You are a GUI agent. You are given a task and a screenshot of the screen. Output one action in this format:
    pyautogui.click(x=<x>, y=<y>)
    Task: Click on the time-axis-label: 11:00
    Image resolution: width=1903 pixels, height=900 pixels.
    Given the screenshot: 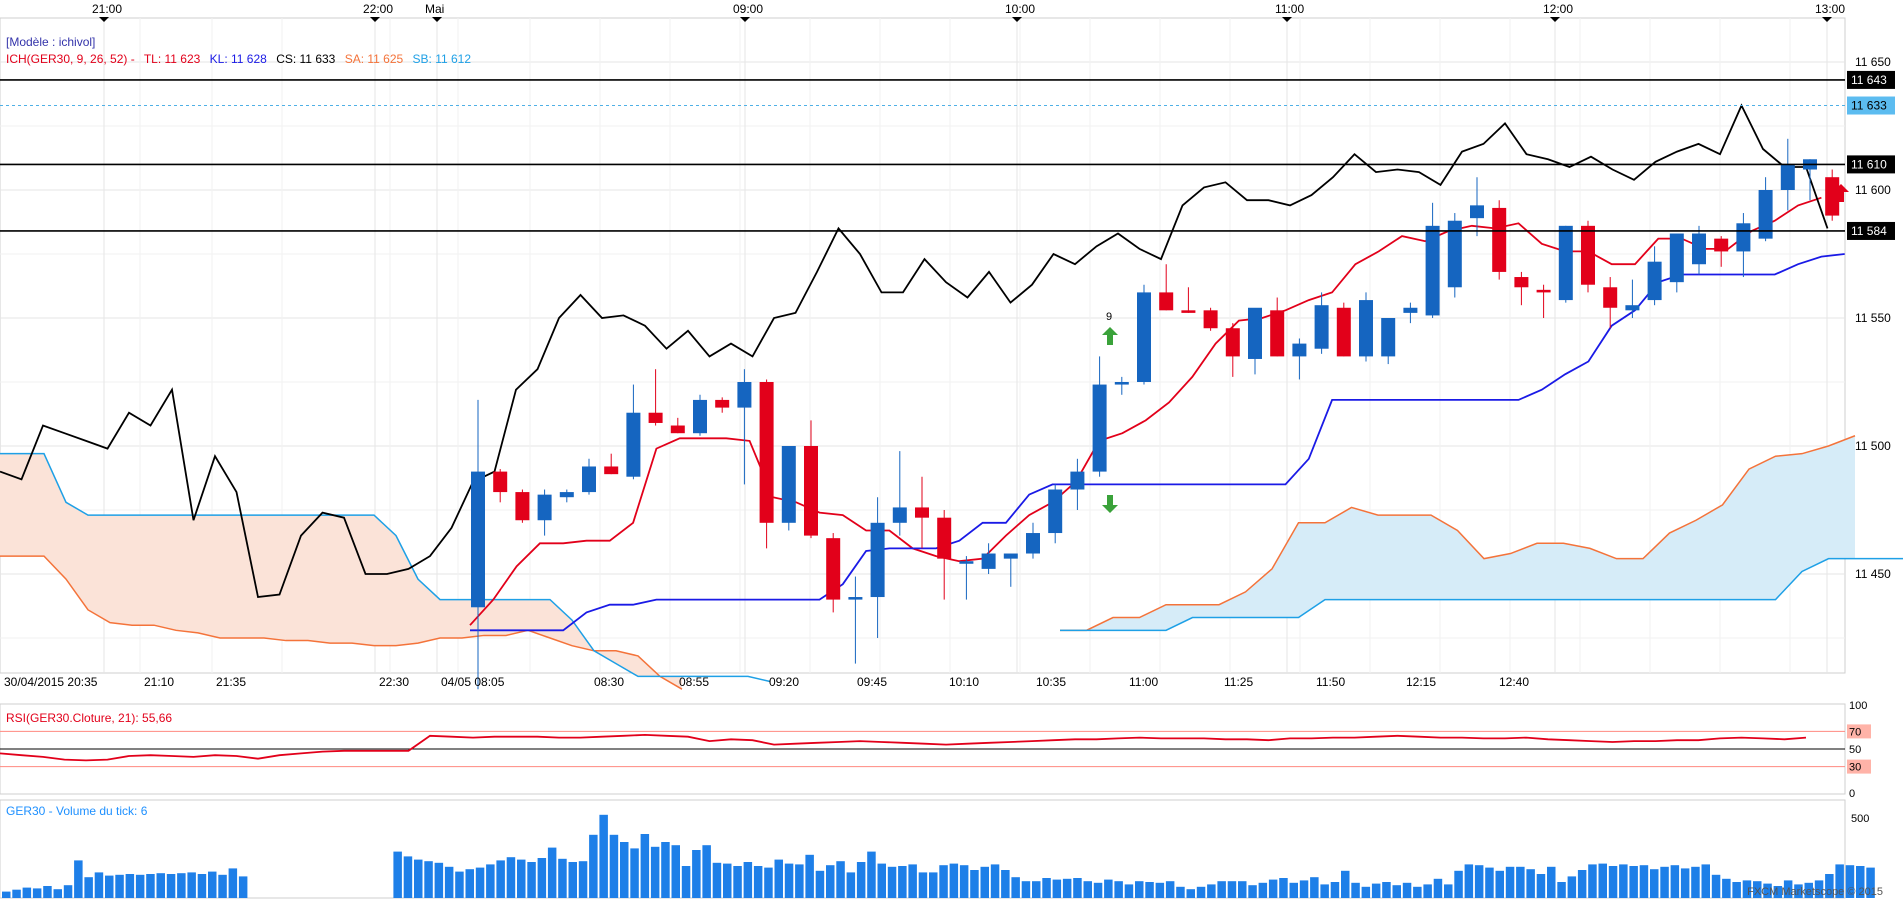 What is the action you would take?
    pyautogui.click(x=1143, y=682)
    